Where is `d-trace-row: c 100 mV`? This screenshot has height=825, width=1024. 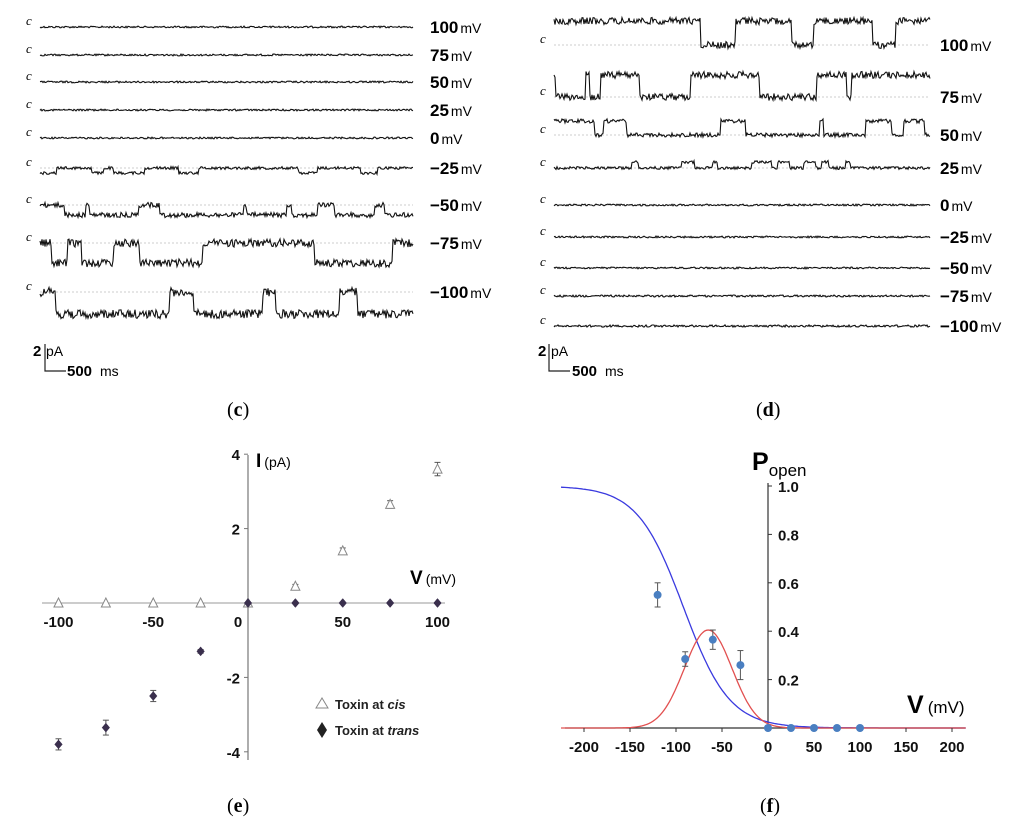 d-trace-row: c 100 mV is located at coordinates (766, 35).